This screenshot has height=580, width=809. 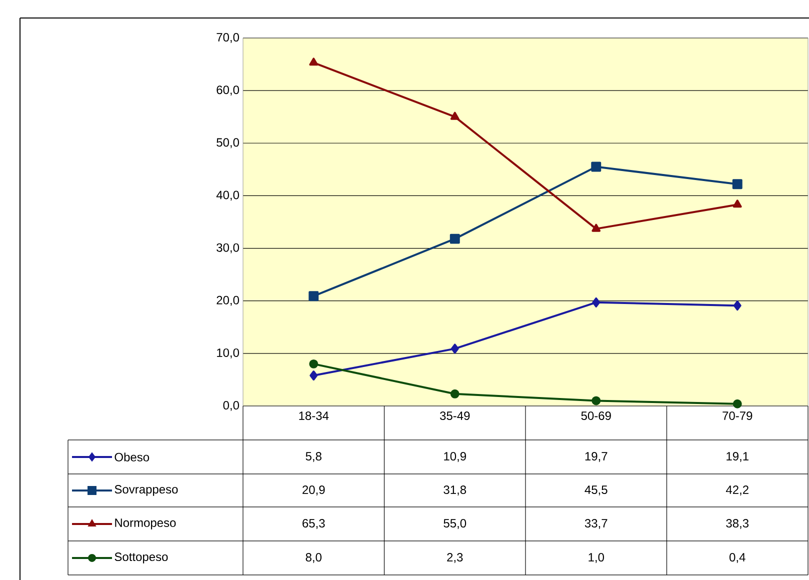 What do you see at coordinates (455, 491) in the screenshot?
I see `data-label: 31,8` at bounding box center [455, 491].